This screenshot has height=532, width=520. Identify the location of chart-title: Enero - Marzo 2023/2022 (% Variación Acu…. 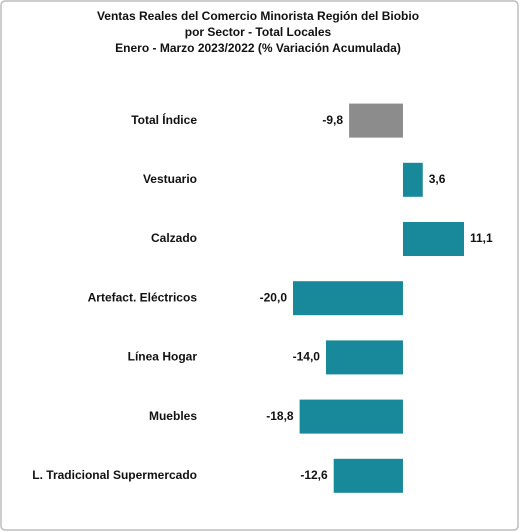
(258, 48).